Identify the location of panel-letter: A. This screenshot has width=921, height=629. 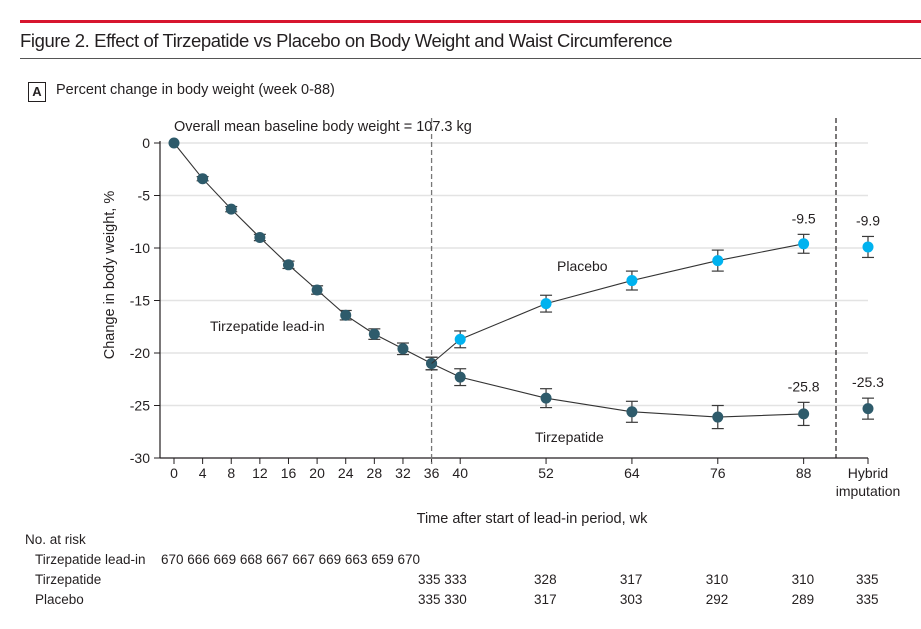
(37, 92).